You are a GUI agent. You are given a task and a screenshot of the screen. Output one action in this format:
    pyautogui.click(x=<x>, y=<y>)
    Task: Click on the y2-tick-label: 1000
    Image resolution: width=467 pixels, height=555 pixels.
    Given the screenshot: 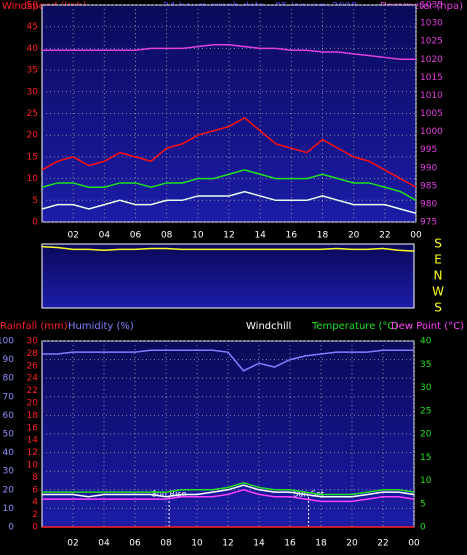 What is the action you would take?
    pyautogui.click(x=431, y=132)
    